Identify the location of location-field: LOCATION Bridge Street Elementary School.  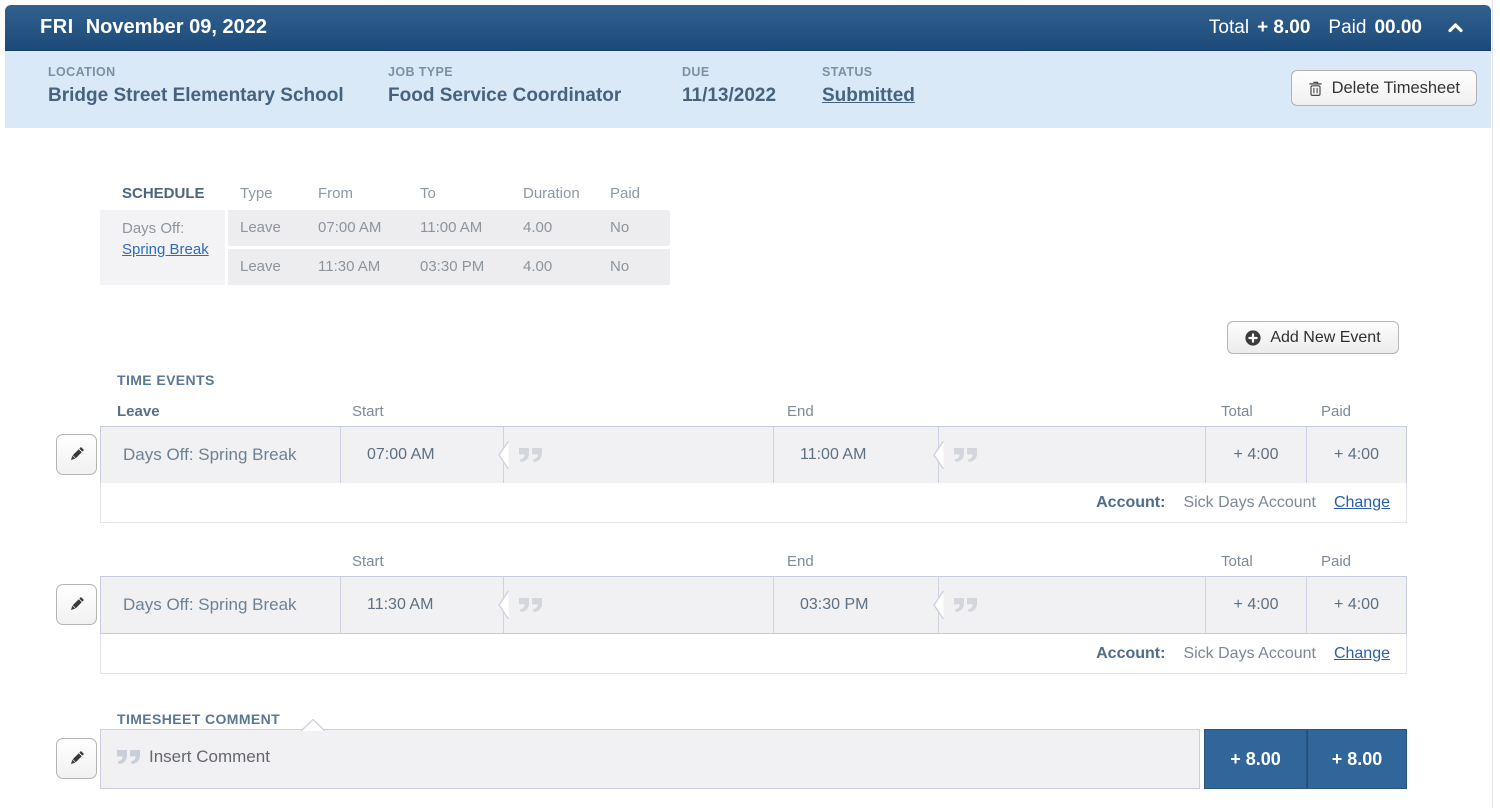
(218, 86).